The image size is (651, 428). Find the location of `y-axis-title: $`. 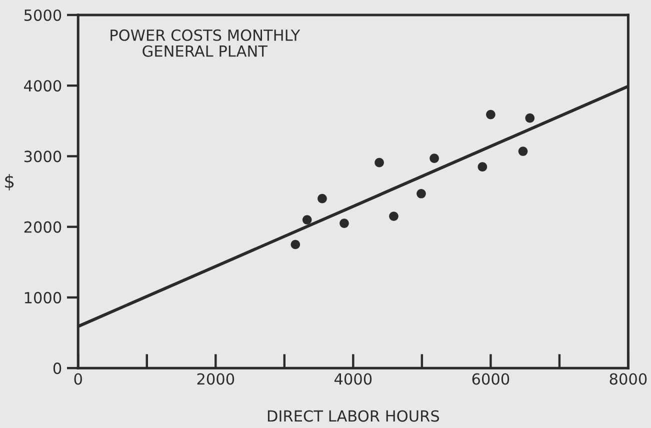

y-axis-title: $ is located at coordinates (9, 182).